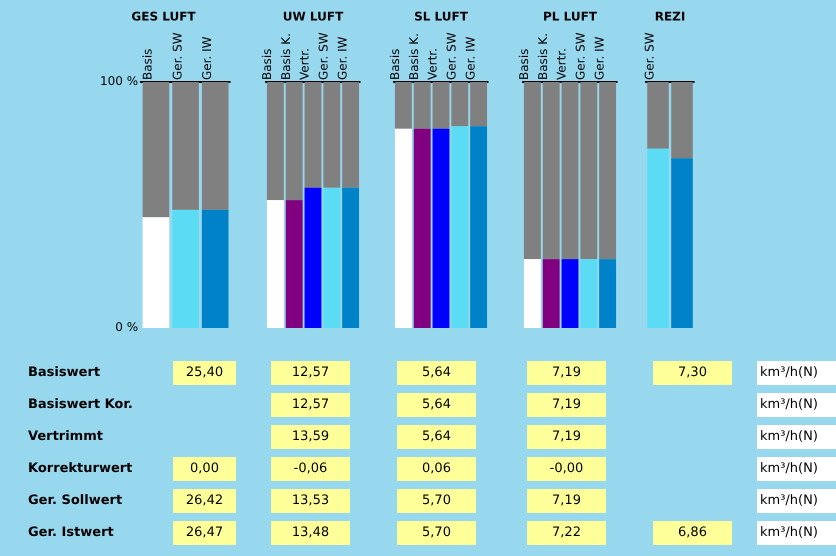 The width and height of the screenshot is (836, 556). I want to click on text: 26,42, so click(205, 500).